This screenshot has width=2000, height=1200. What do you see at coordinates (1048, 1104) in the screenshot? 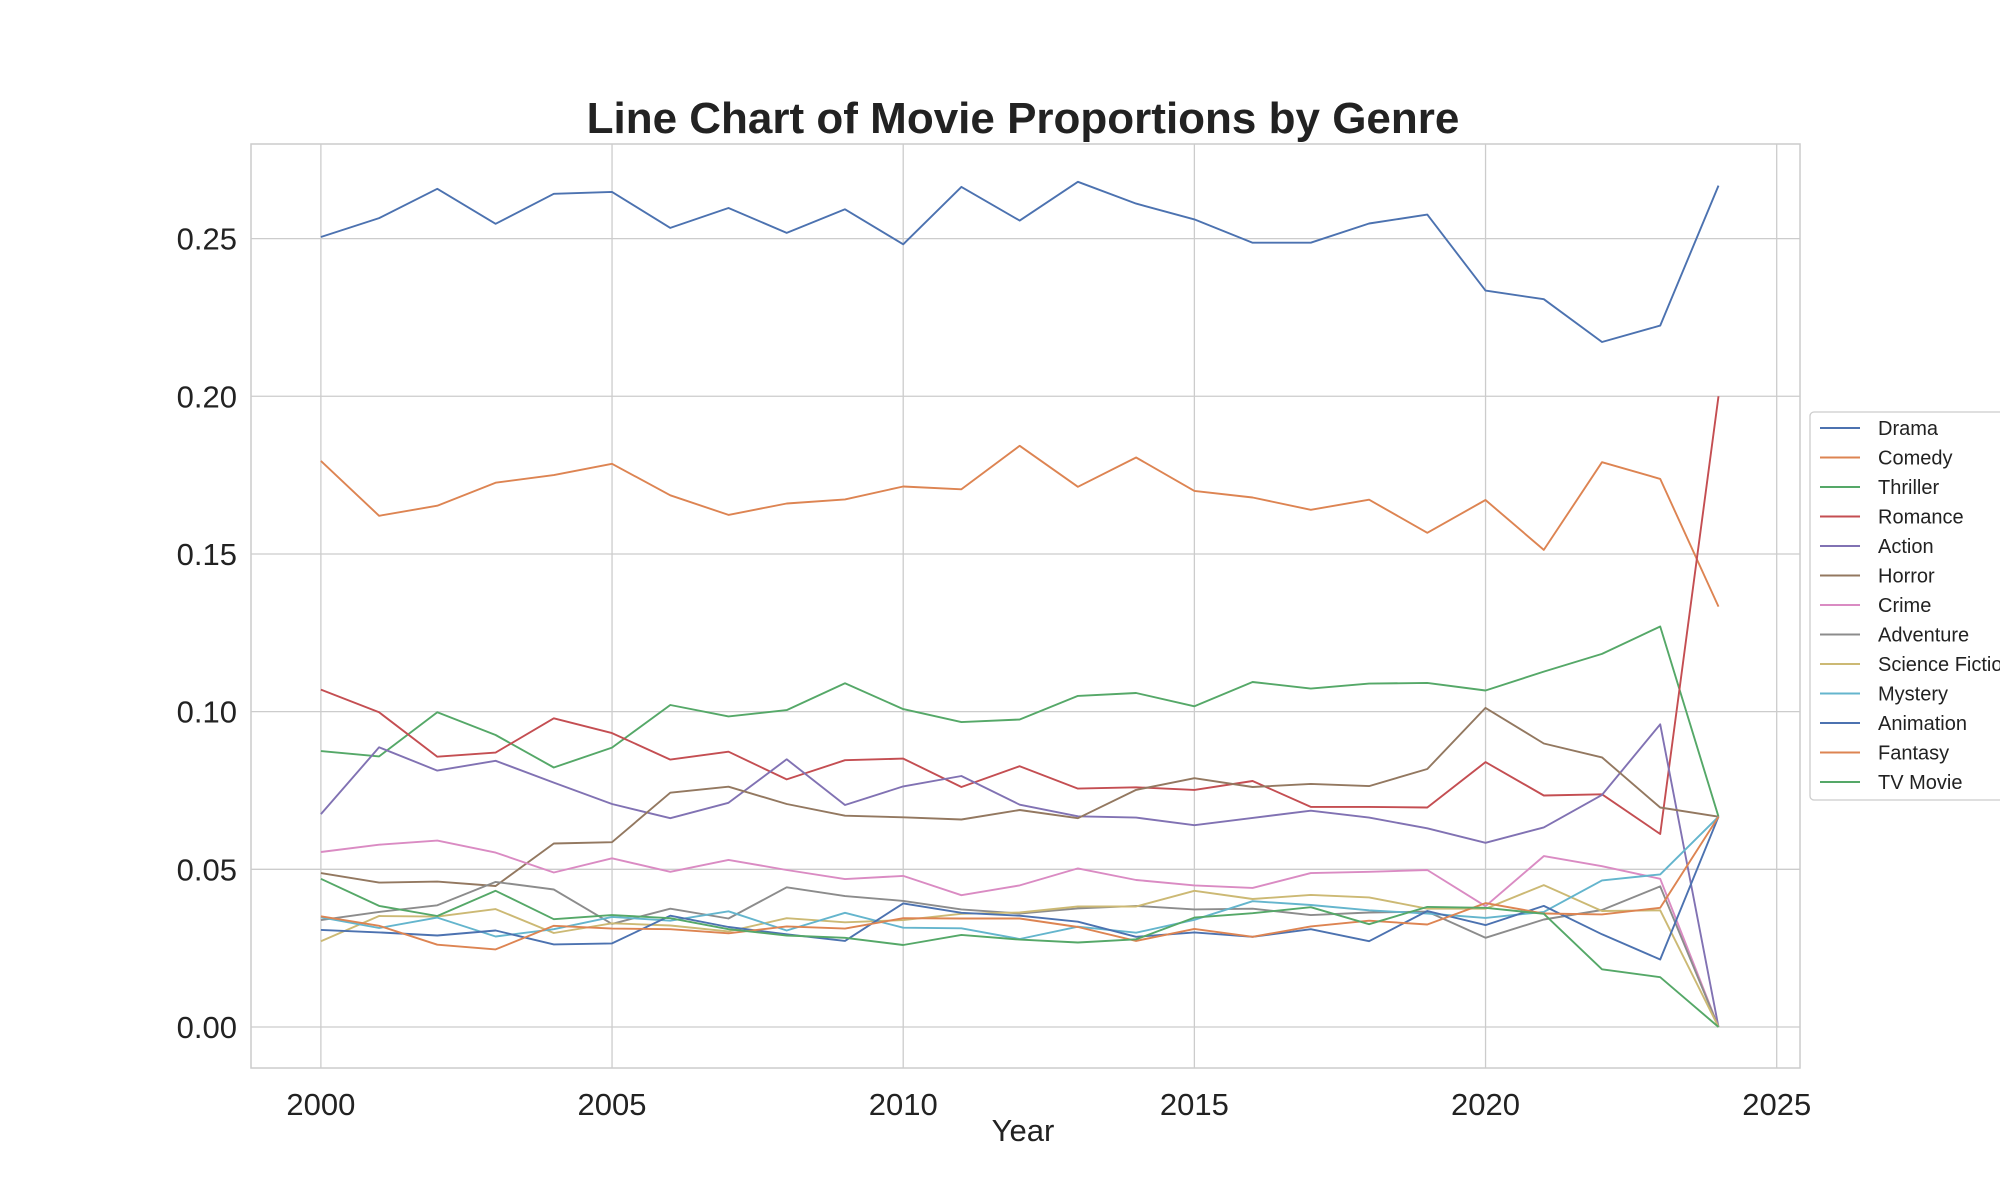
I see `x-axis: 2000 2005 2010 2015 2020 2025` at bounding box center [1048, 1104].